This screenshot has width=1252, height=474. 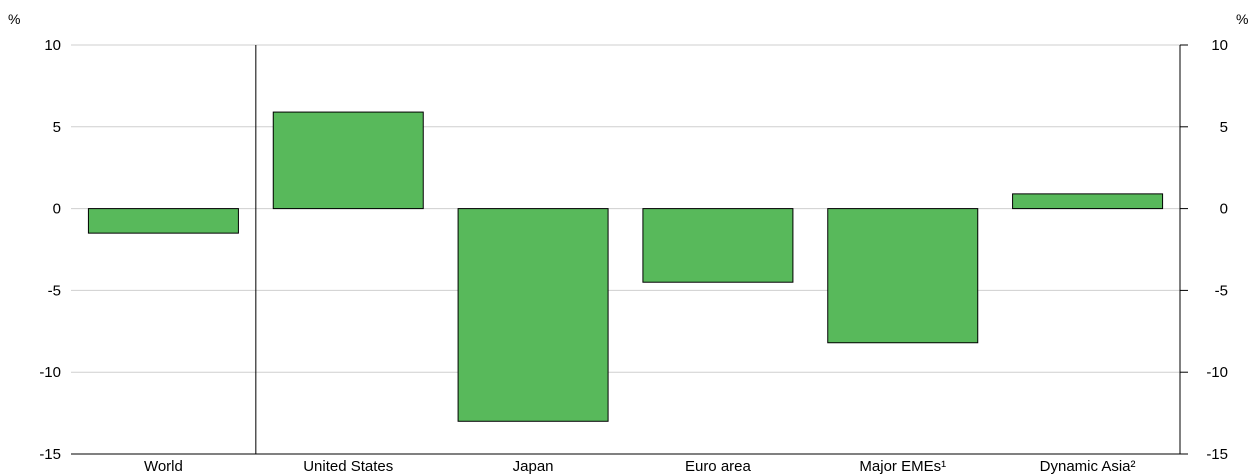 I want to click on right-tick-label: 10, so click(x=1219, y=45).